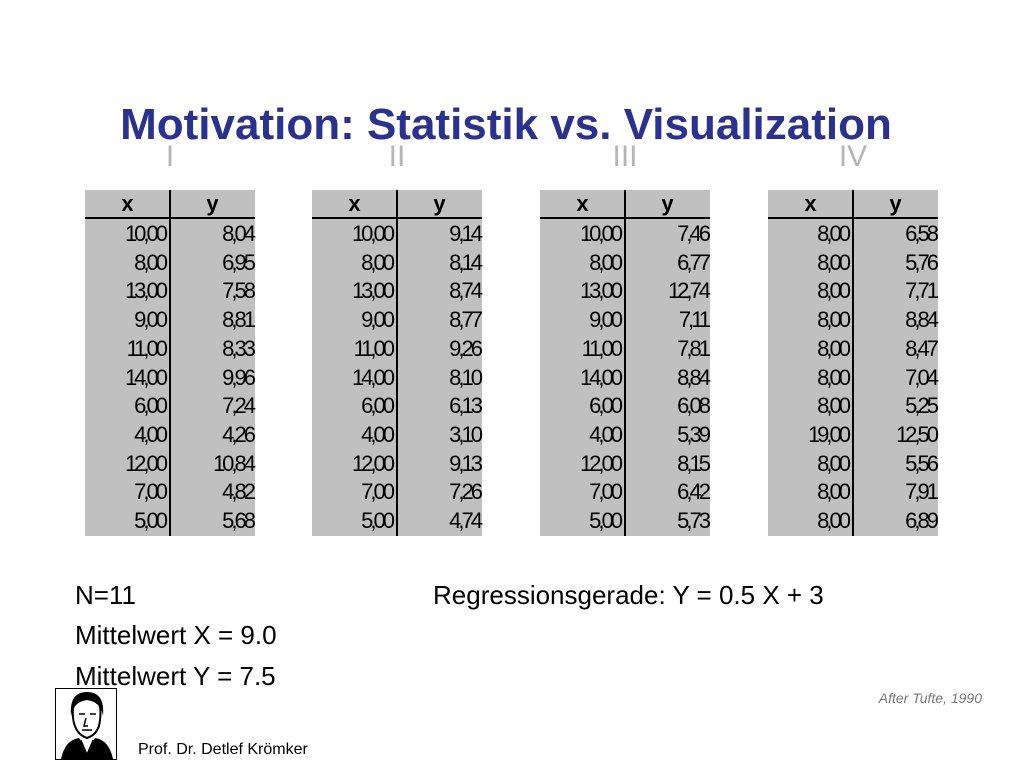 This screenshot has width=1024, height=768. I want to click on table-cell: 19,00, so click(829, 434).